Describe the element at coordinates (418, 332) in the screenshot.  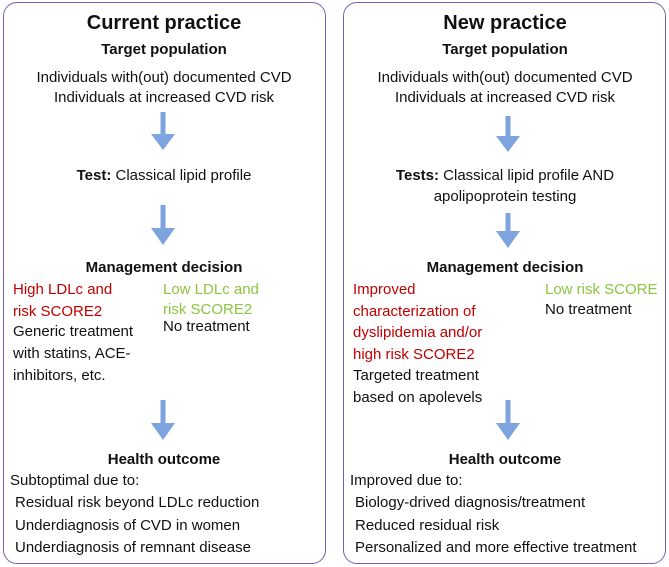
I see `high-risk-label: dyslipidemia and/or` at that location.